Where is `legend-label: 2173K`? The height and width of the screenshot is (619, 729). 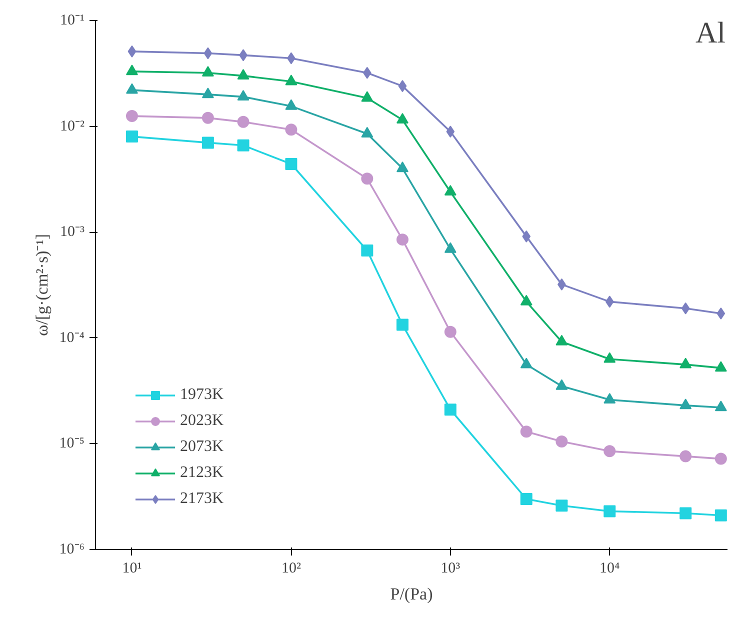
legend-label: 2173K is located at coordinates (202, 499).